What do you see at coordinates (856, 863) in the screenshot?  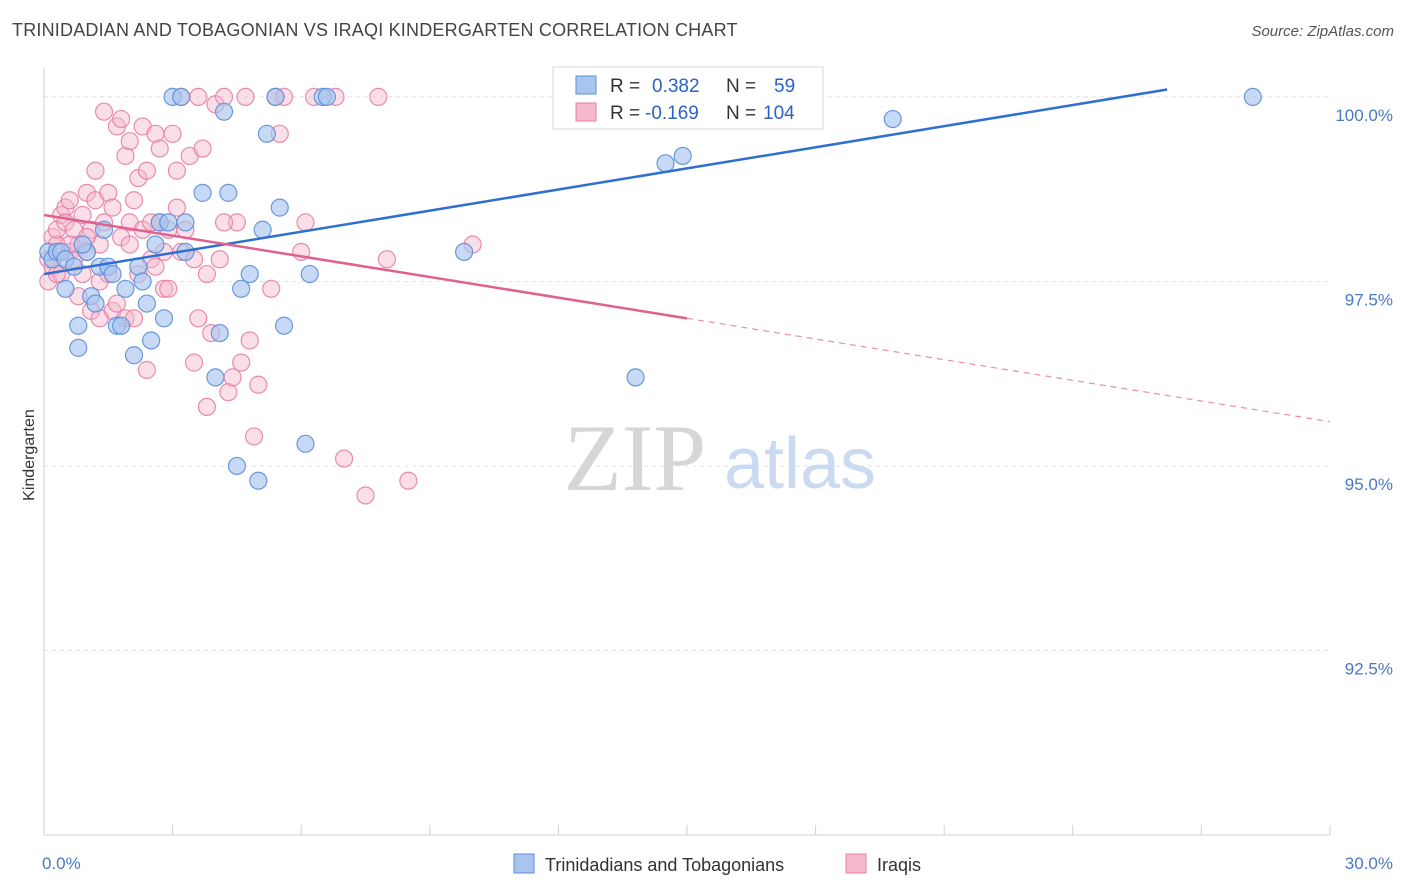 I see `legend-swatch-iraqi` at bounding box center [856, 863].